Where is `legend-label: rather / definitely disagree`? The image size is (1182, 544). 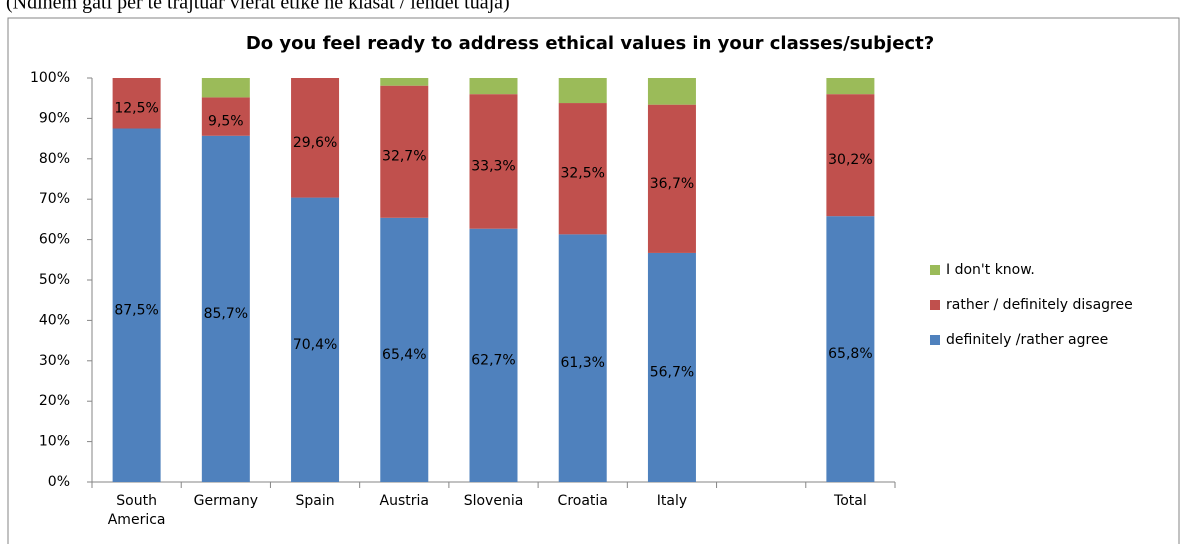
legend-label: rather / definitely disagree is located at coordinates (1039, 305).